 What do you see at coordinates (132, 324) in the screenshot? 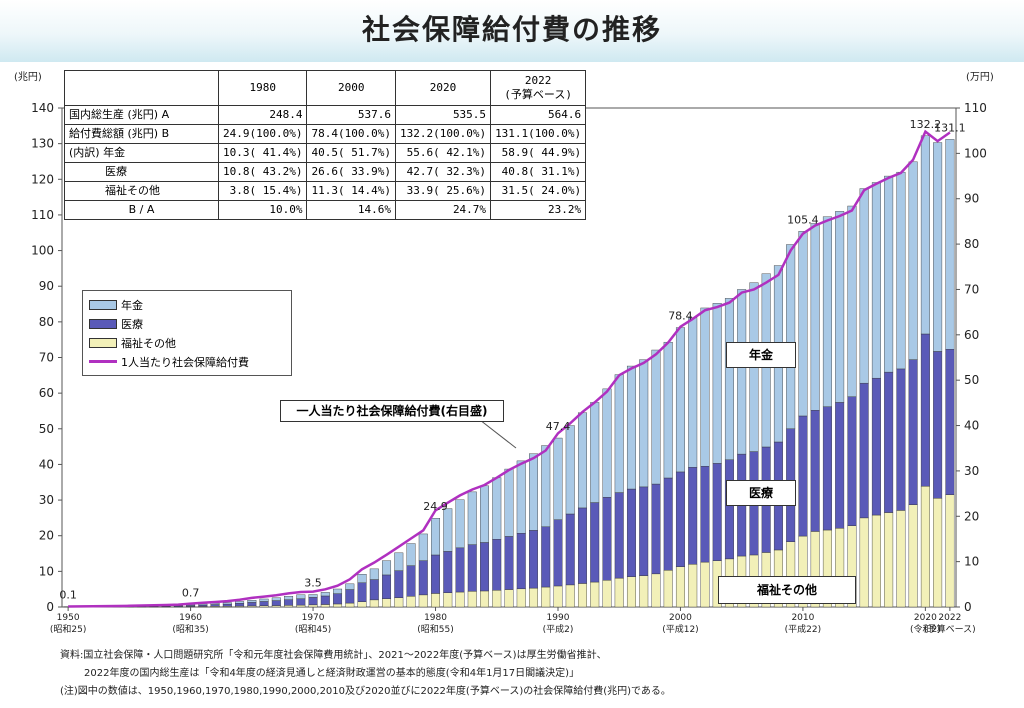
I see `legend-label: 医療` at bounding box center [132, 324].